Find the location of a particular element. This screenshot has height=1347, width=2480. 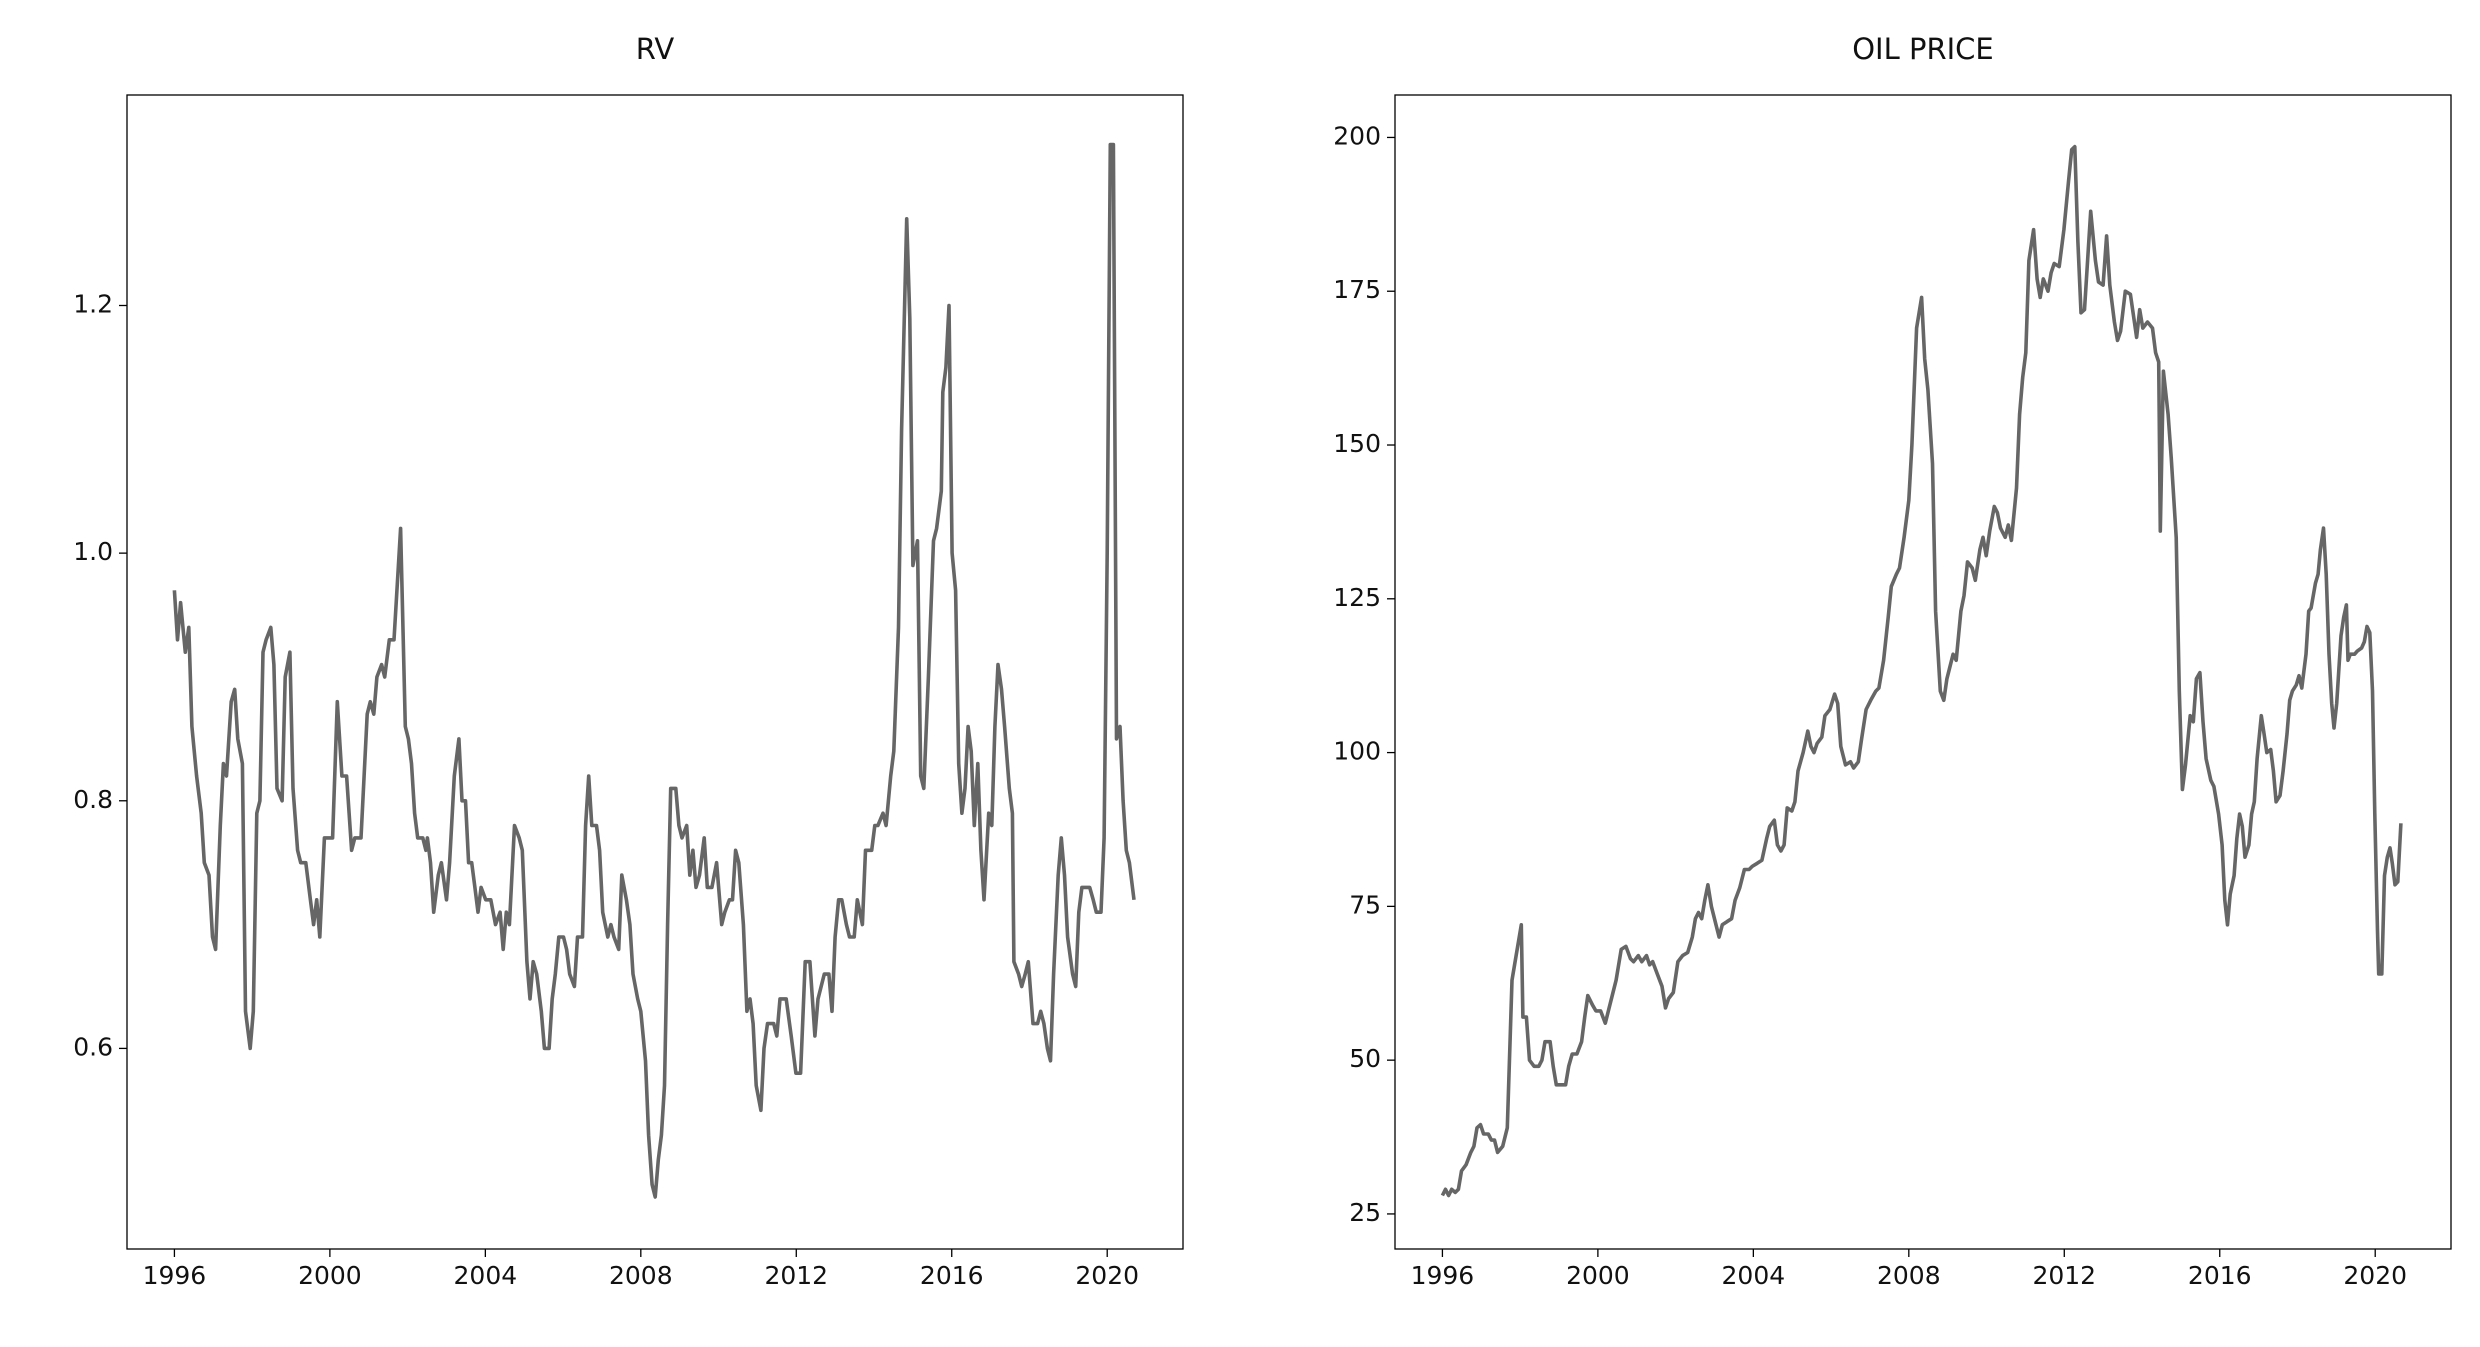

y-tick-label: 200 is located at coordinates (1357, 135).